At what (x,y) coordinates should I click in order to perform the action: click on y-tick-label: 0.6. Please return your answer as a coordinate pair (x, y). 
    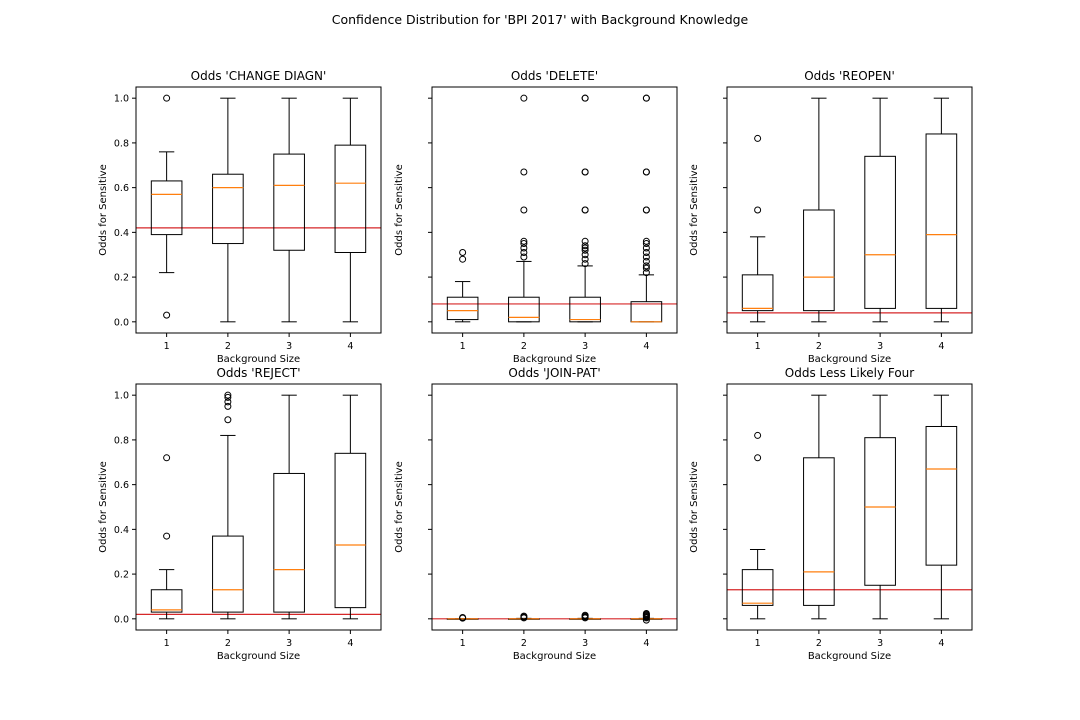
    Looking at the image, I should click on (121, 485).